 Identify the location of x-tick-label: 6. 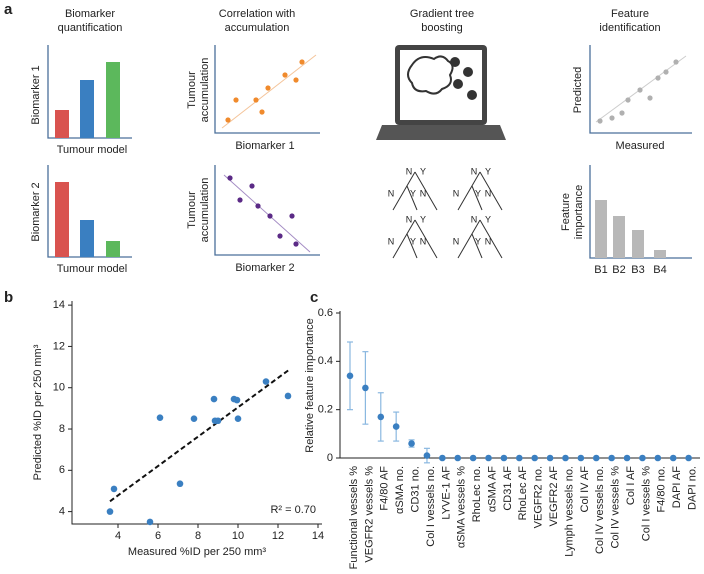
(158, 536).